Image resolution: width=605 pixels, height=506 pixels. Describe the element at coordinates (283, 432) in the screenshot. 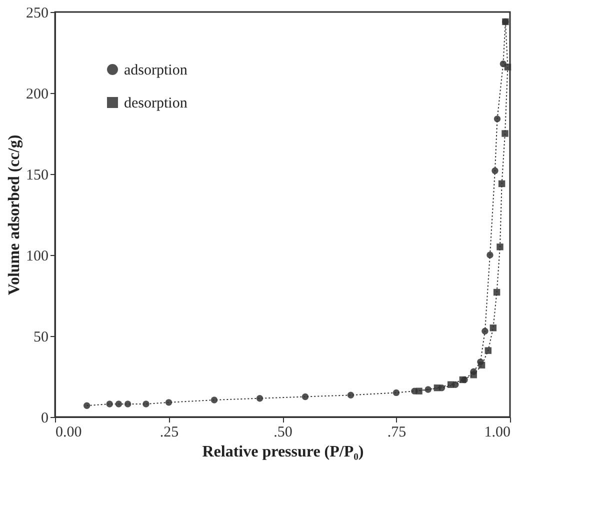

I see `x-tick-label: .50` at that location.